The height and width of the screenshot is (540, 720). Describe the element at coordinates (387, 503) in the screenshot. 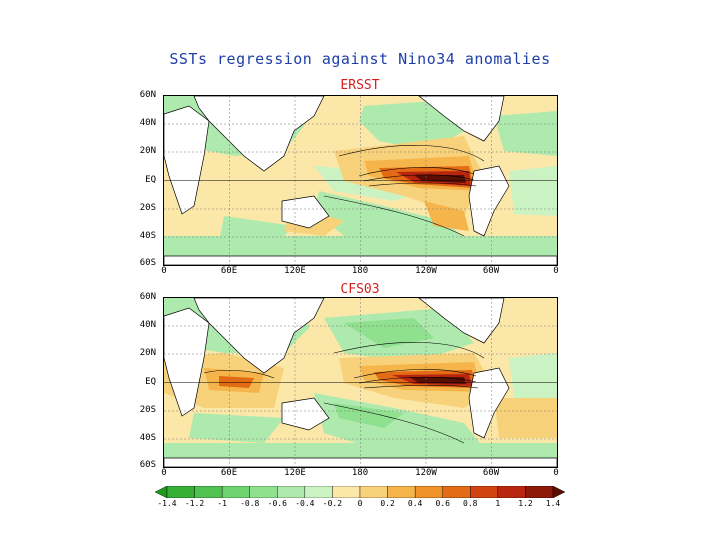

I see `colorbar-tick-label: 0.2` at that location.